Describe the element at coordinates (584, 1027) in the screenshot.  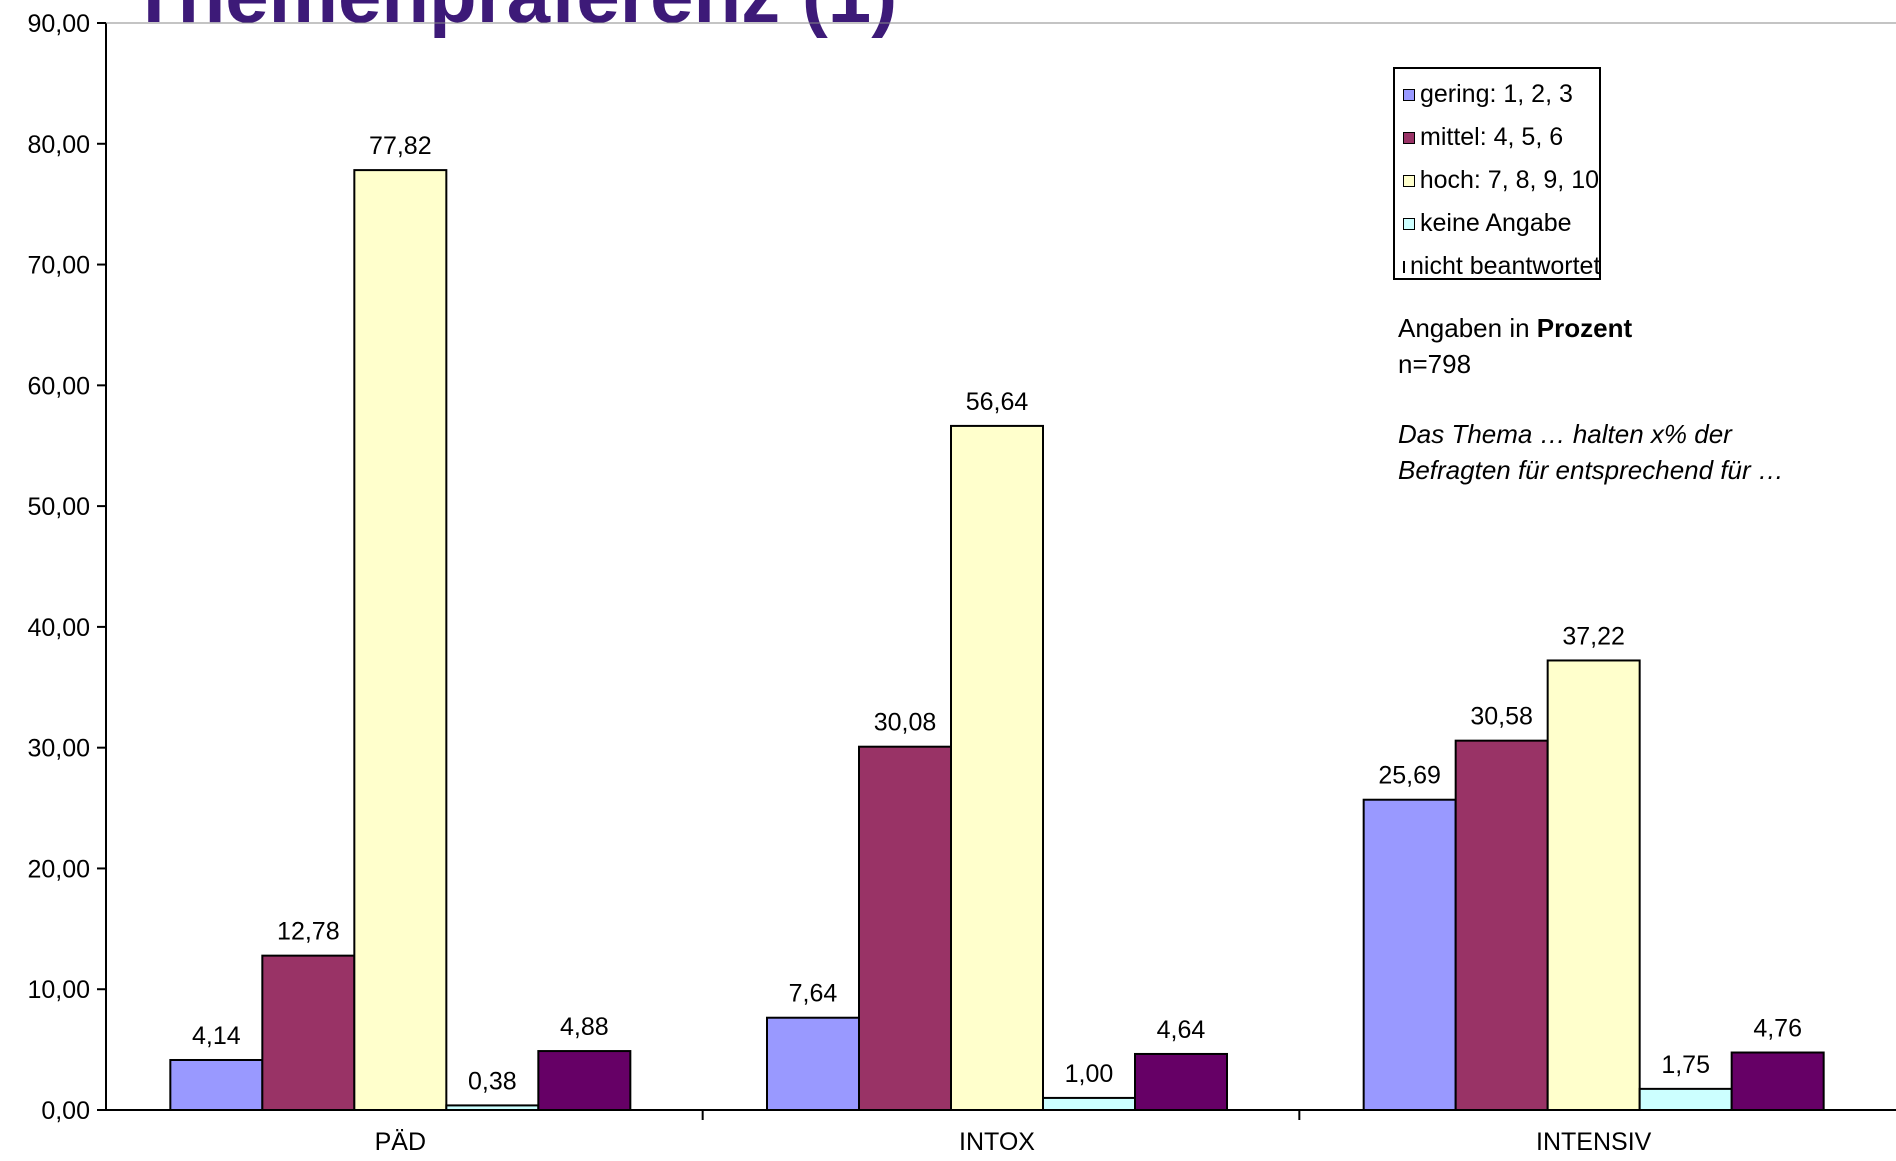
I see `data-label: 4,88` at that location.